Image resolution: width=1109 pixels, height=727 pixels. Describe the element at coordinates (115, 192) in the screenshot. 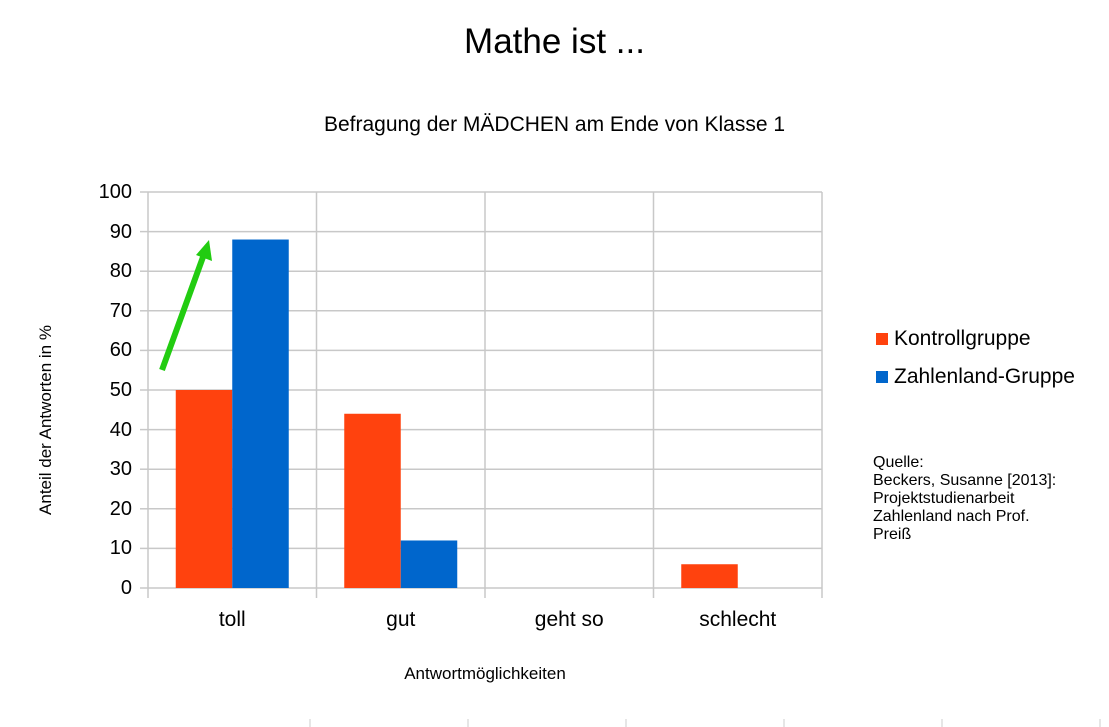

I see `y-tick-label: 100` at that location.